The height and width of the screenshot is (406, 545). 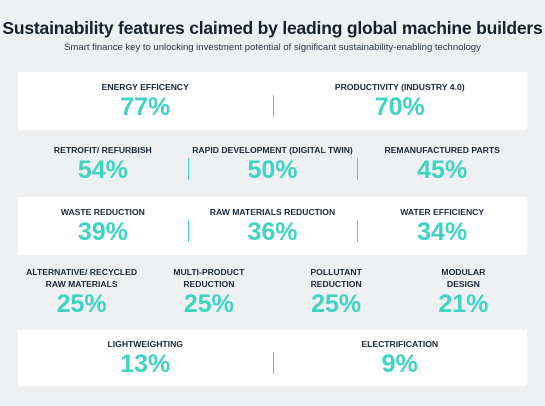 I want to click on feature-label: REMANUFACTURED PARTS, so click(x=442, y=149).